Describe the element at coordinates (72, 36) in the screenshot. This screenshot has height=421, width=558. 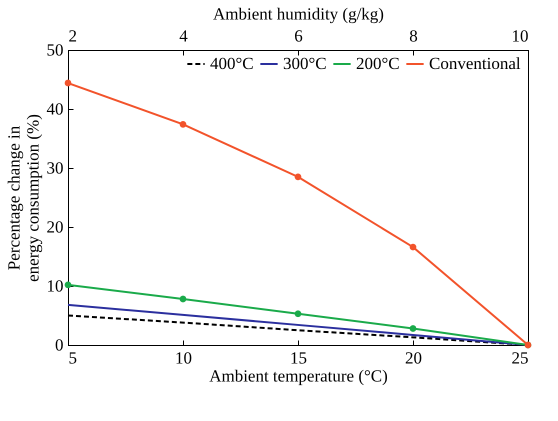
I see `x2-tick-label: 2` at that location.